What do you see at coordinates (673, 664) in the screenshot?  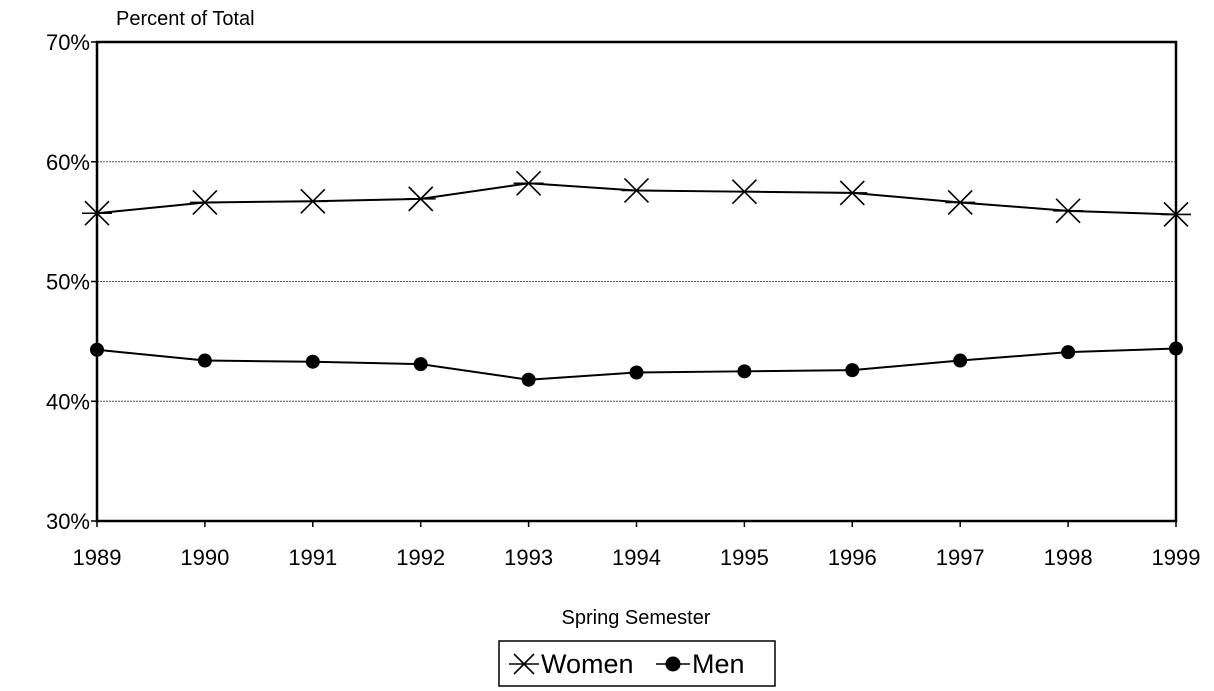 I see `legend-marker-men` at bounding box center [673, 664].